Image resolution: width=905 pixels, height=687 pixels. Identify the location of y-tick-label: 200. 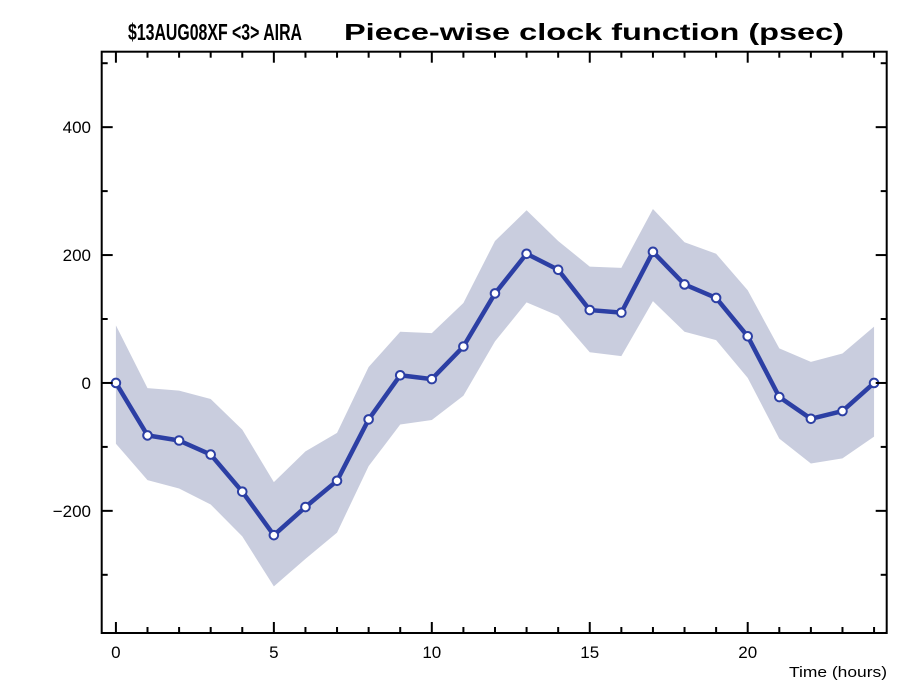
(77, 255).